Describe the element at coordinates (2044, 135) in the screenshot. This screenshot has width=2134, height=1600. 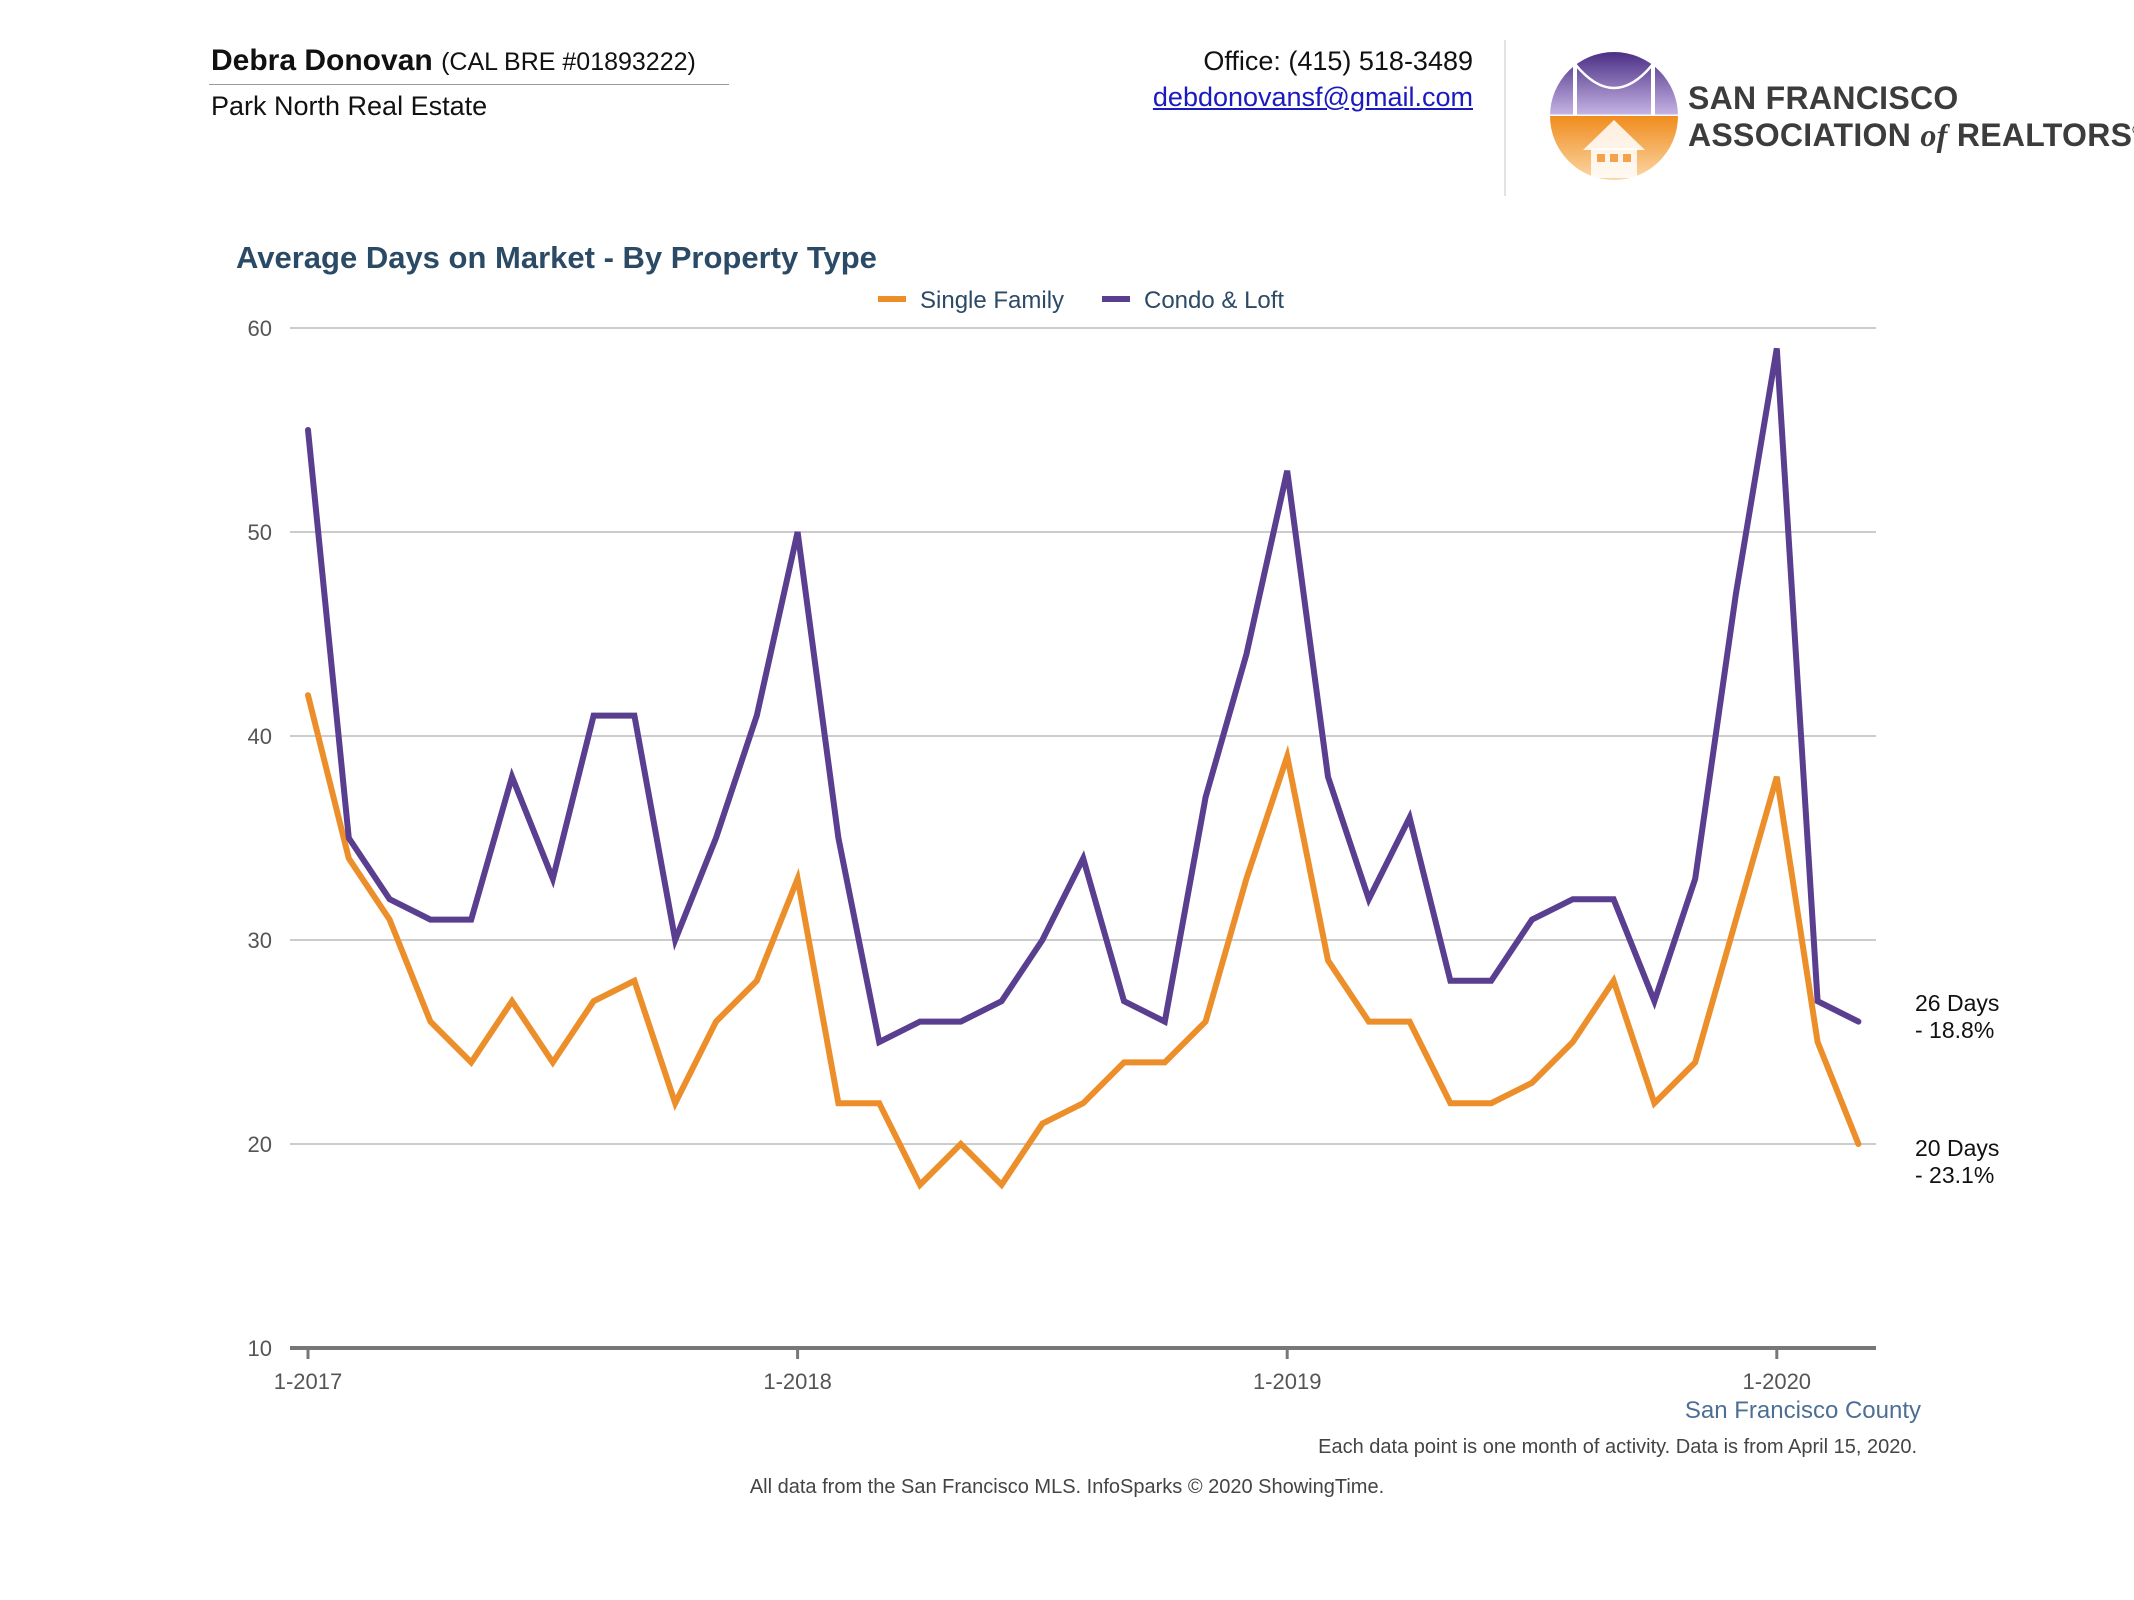
I see `association-realtors: REALTORS` at that location.